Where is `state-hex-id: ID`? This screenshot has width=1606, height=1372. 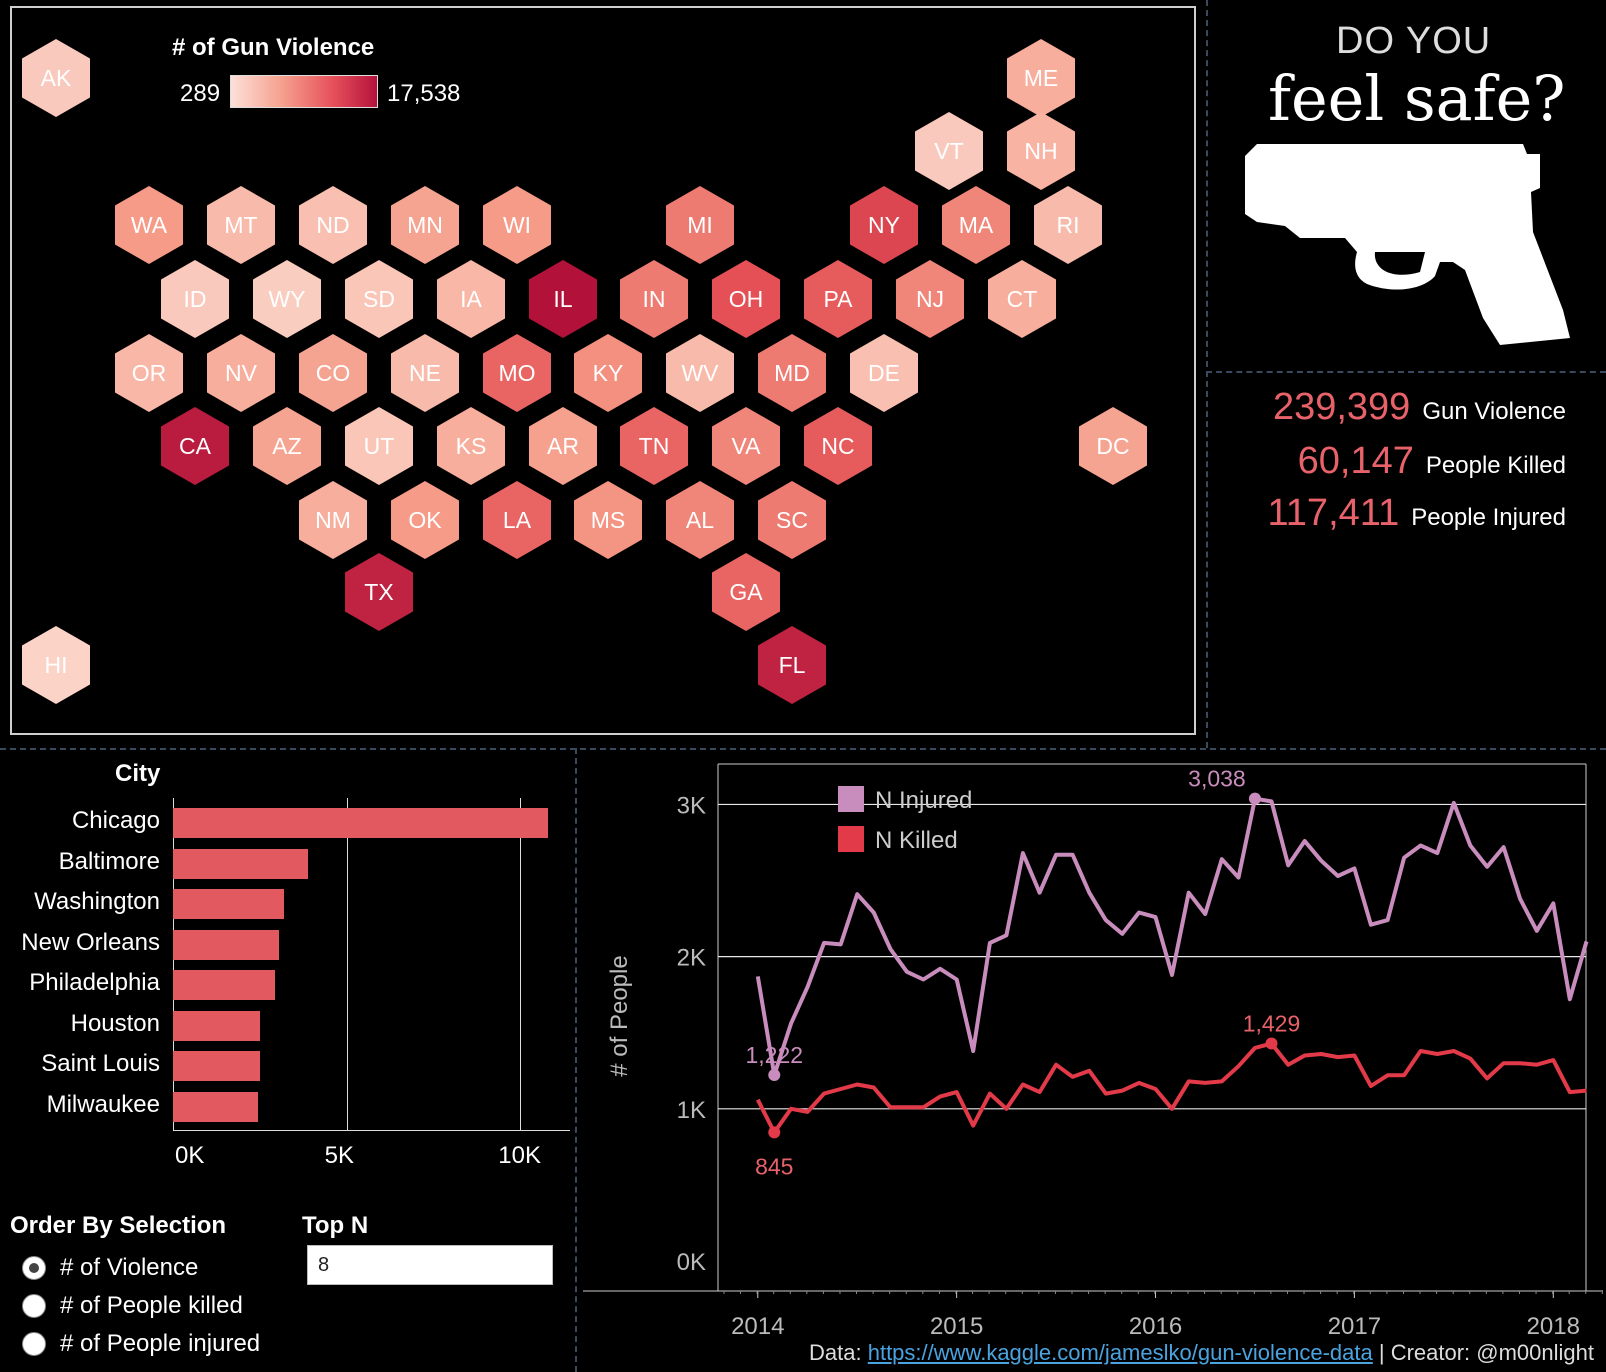
state-hex-id: ID is located at coordinates (195, 299).